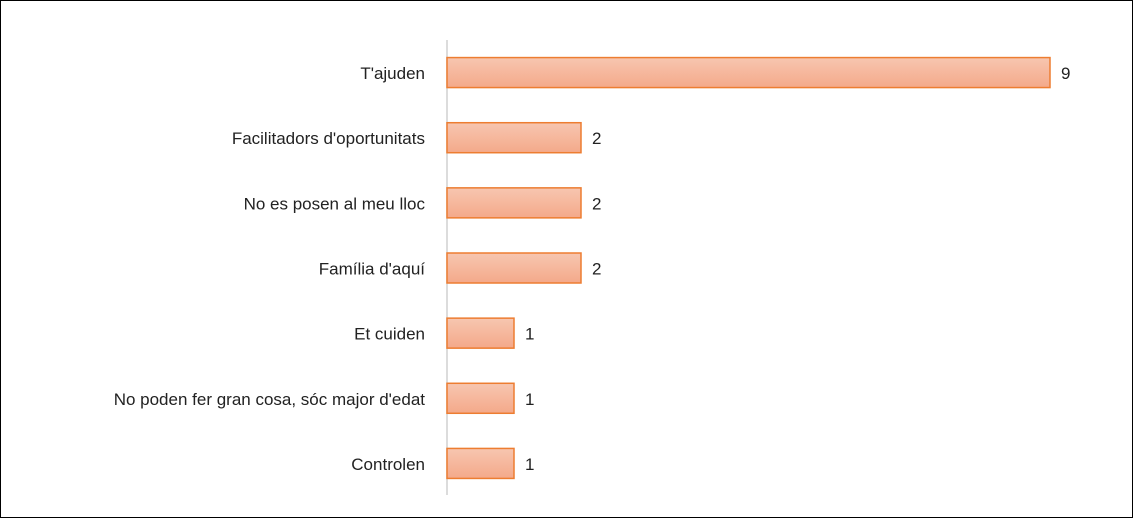 The height and width of the screenshot is (518, 1133). I want to click on category-label: Controlen, so click(388, 464).